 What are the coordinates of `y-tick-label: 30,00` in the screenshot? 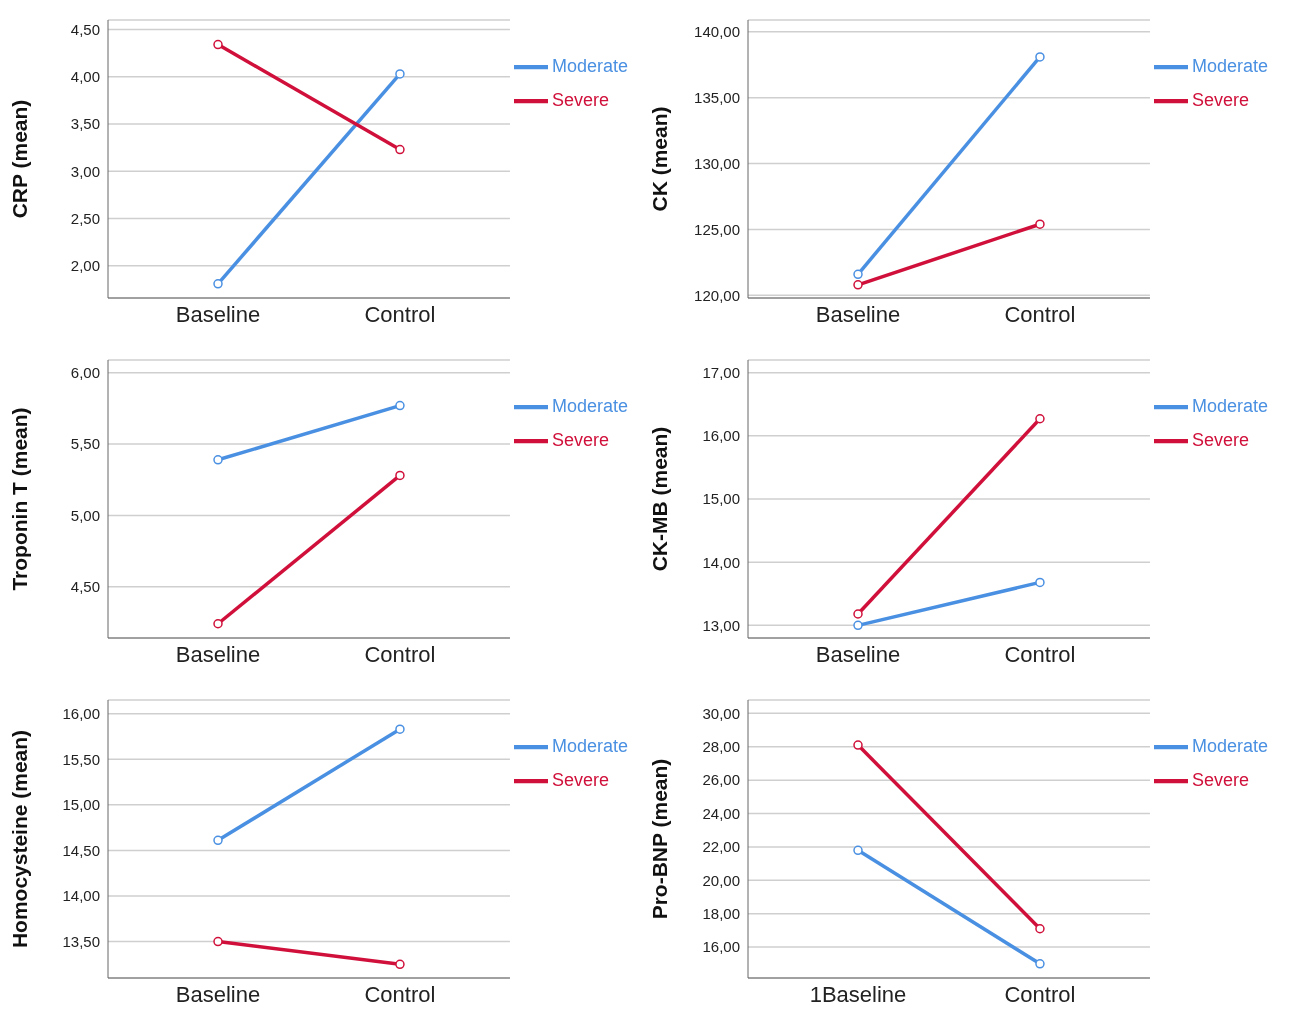 It's located at (721, 713).